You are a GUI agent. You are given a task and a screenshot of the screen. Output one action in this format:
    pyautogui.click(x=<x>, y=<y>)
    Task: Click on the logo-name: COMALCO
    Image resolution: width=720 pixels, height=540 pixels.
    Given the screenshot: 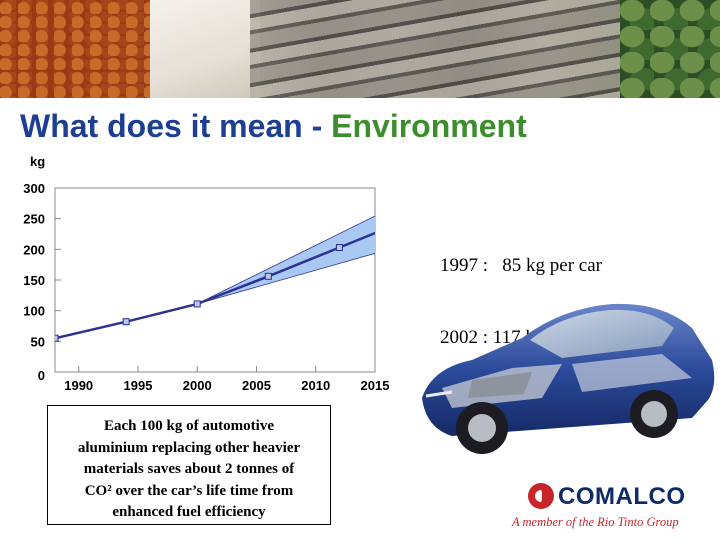 What is the action you would take?
    pyautogui.click(x=622, y=496)
    